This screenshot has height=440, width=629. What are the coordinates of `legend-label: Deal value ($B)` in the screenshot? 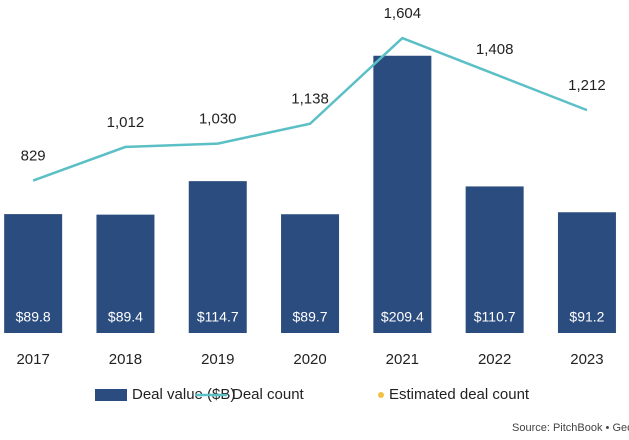 It's located at (183, 394).